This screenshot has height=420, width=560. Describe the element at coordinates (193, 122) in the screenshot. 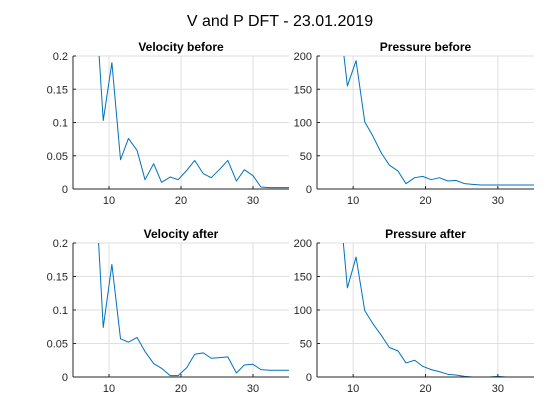

I see `velocity-before-series-line` at that location.